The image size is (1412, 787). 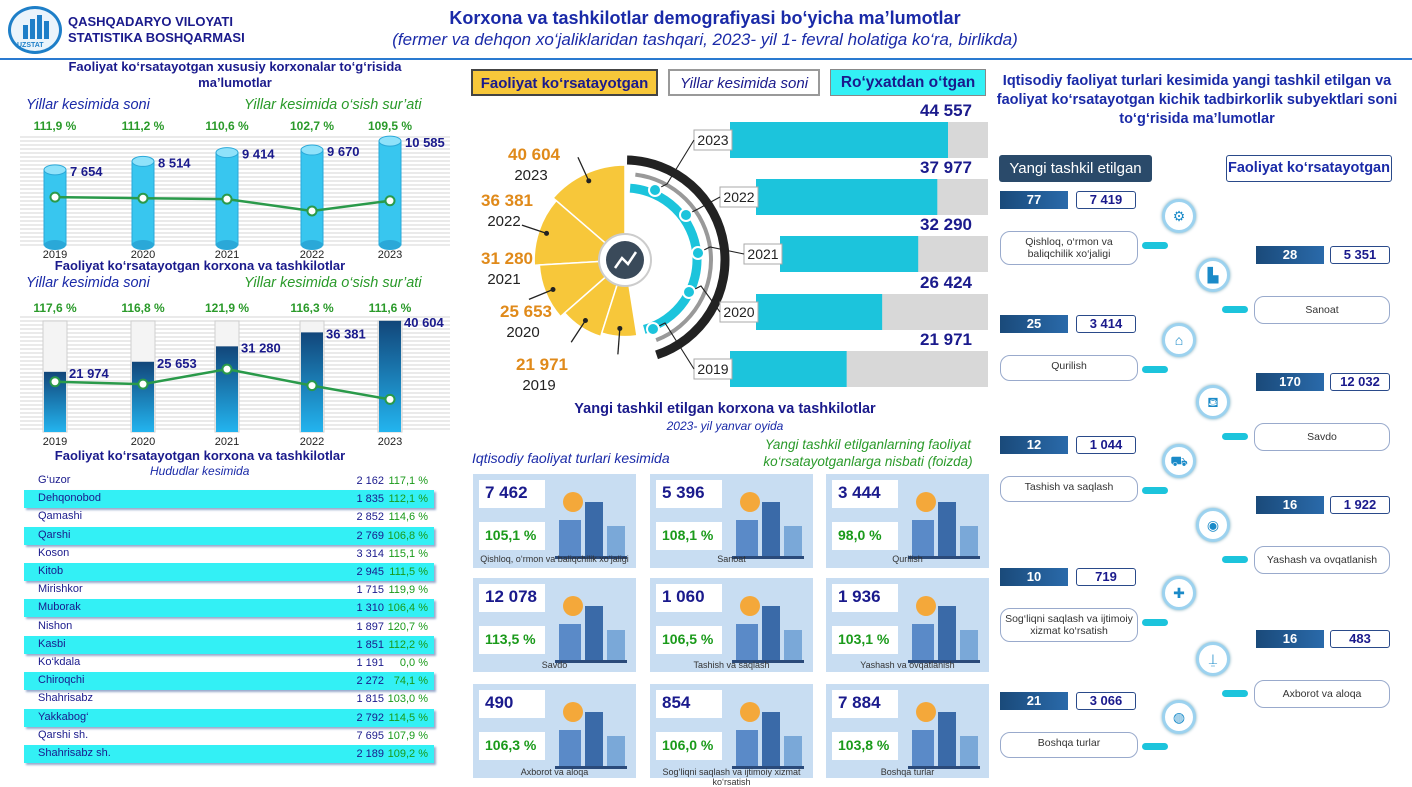 I want to click on bar-value-label: 21 971, so click(x=946, y=339).